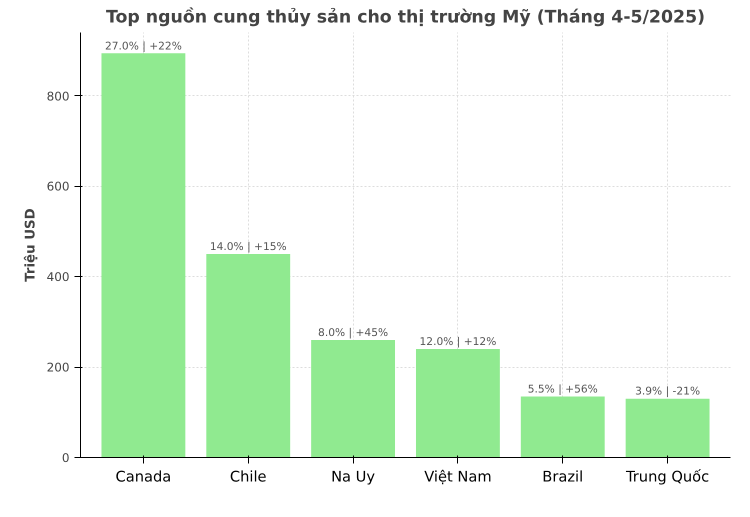  What do you see at coordinates (66, 458) in the screenshot?
I see `y-tick-label: 0` at bounding box center [66, 458].